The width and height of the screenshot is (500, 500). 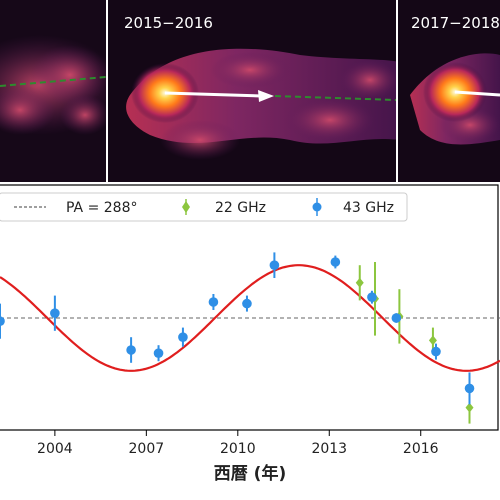 I want to click on x-tick-label: 2010, so click(x=238, y=449).